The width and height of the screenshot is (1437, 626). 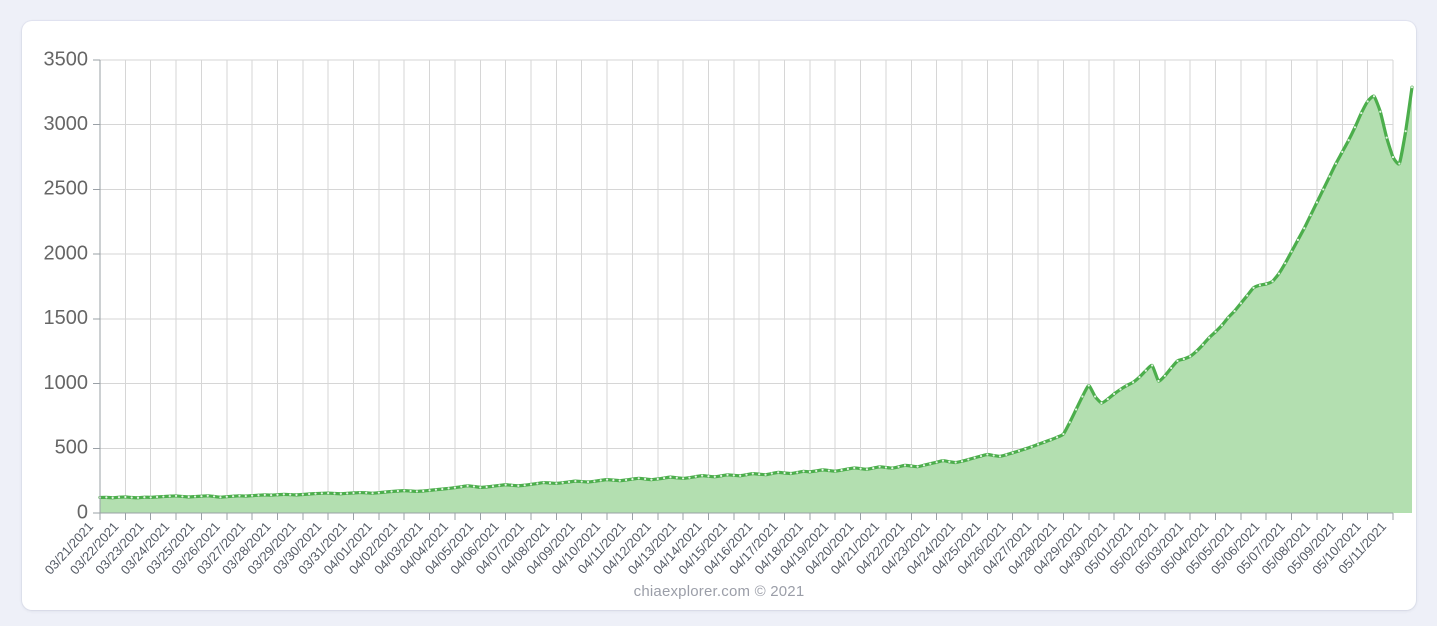 What do you see at coordinates (719, 591) in the screenshot?
I see `footer-credit: chiaexplorer.com © 2021` at bounding box center [719, 591].